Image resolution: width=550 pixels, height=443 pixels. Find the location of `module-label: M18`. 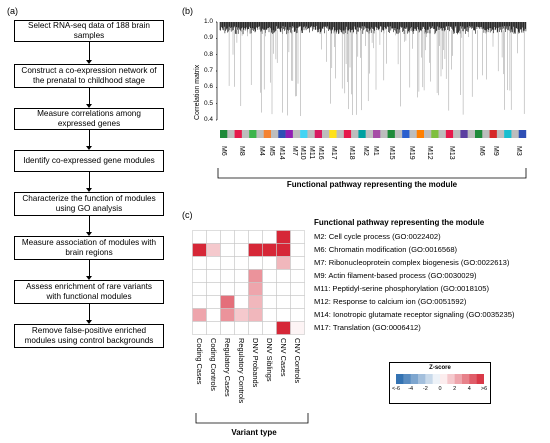

module-label: M18 is located at coordinates (351, 153).